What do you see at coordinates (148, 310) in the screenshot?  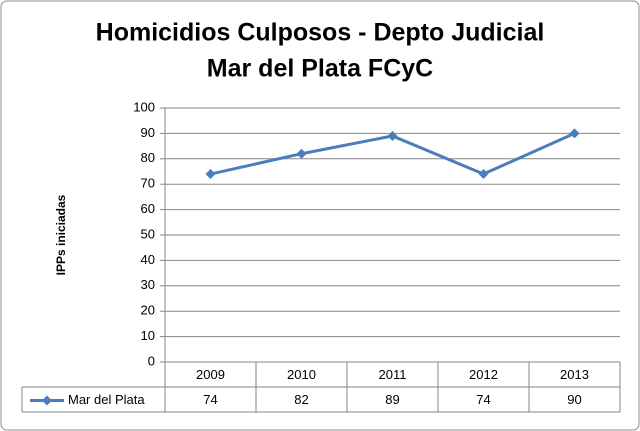 I see `y-tick-label: 20` at bounding box center [148, 310].